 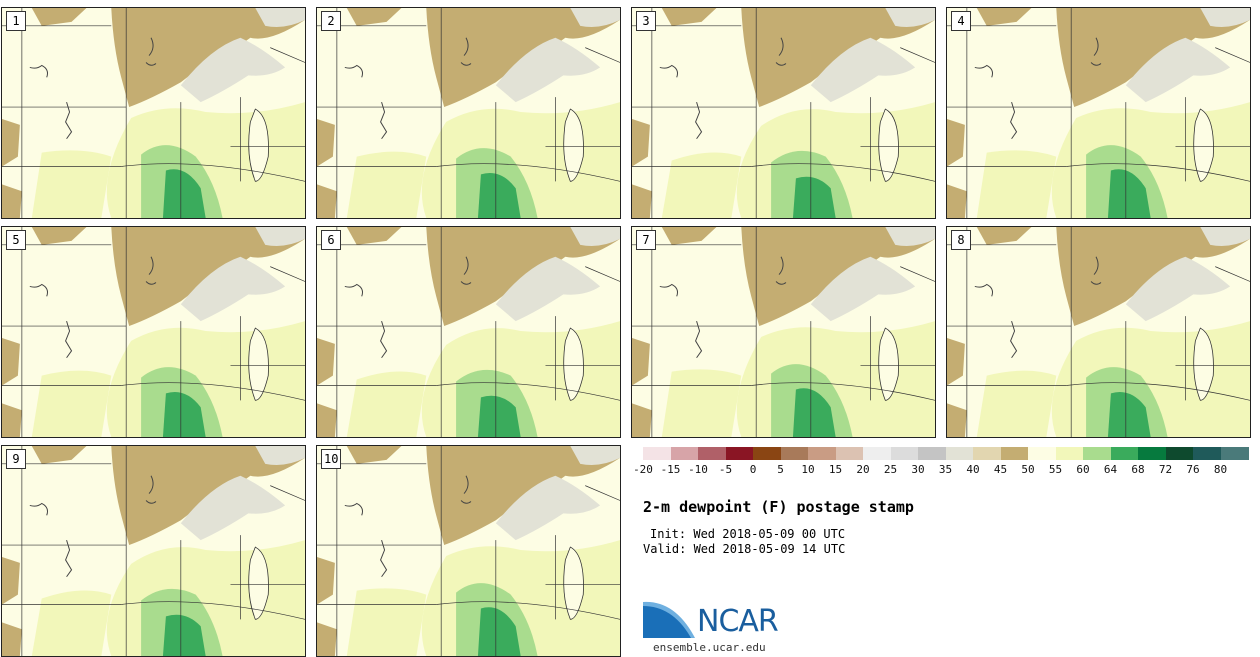 I want to click on legend-tick-label: -5, so click(x=725, y=469).